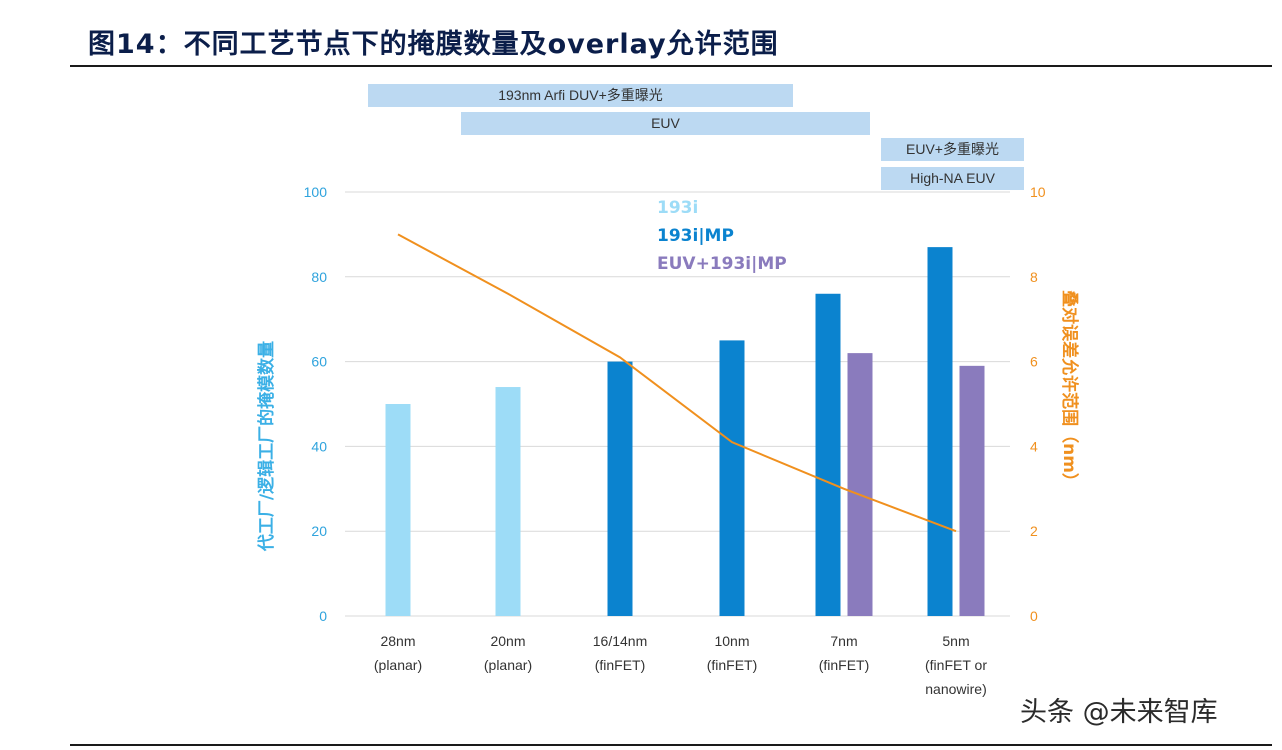  Describe the element at coordinates (955, 641) in the screenshot. I see `category-label: 5nm` at that location.